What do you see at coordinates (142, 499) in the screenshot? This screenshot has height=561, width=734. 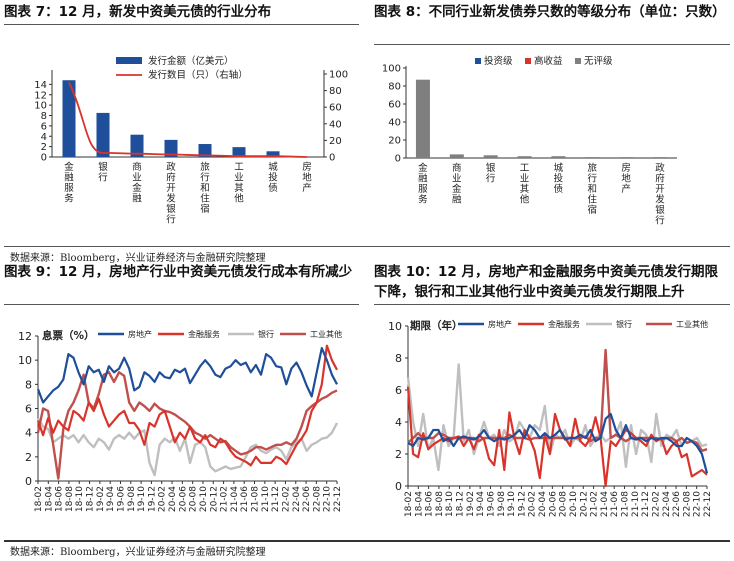 I see `x-tick-label: 19-10` at bounding box center [142, 499].